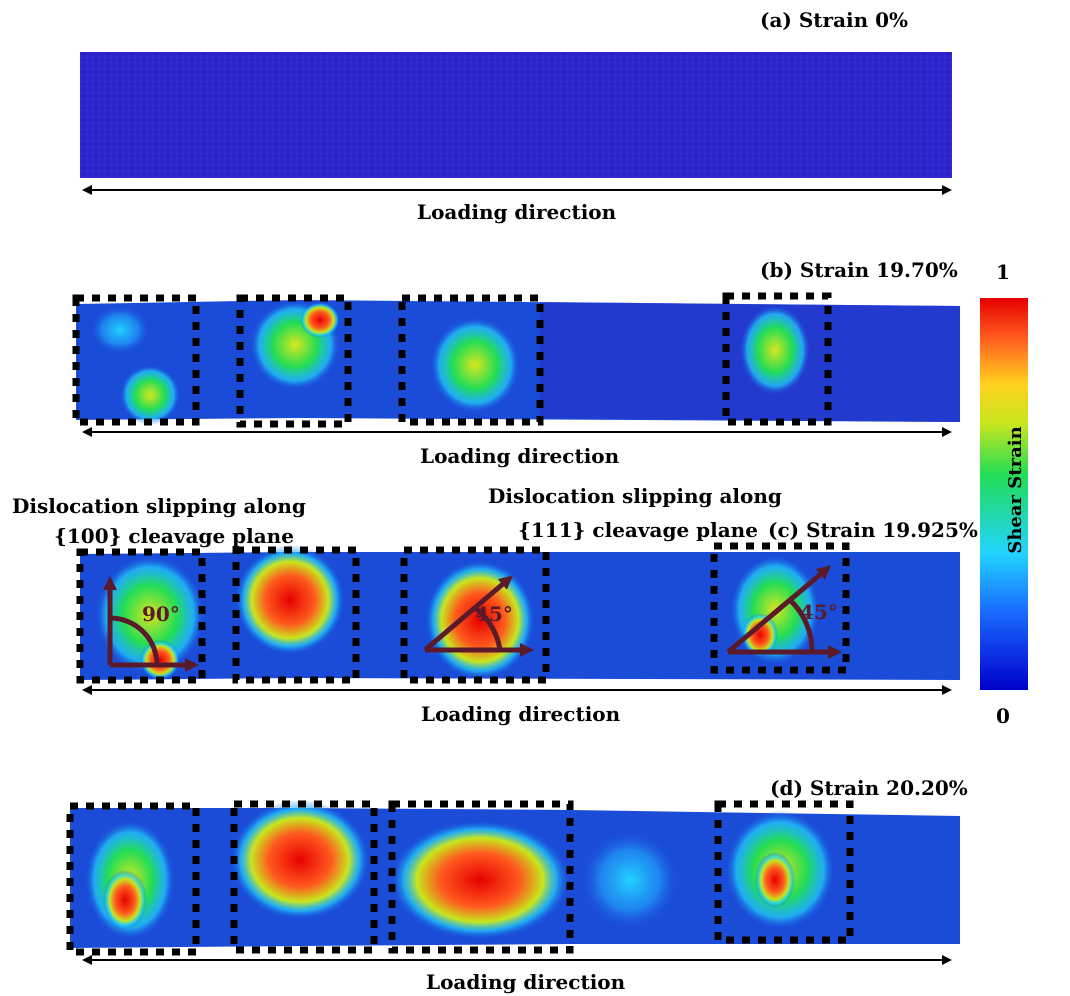 This screenshot has height=996, width=1070. What do you see at coordinates (159, 506) in the screenshot?
I see `slip-100-annotation-line1: Dislocation slipping along` at bounding box center [159, 506].